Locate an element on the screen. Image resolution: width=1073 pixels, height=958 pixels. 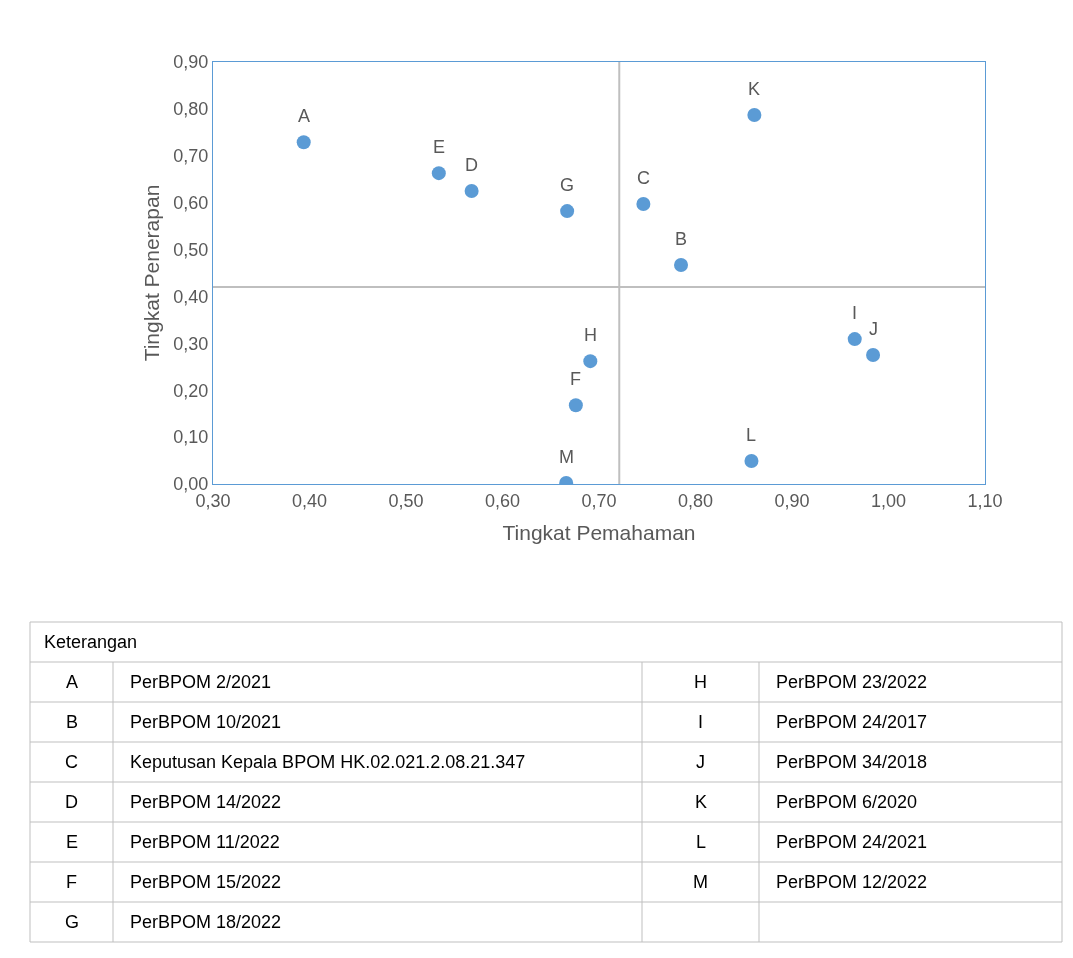
text: PerBPOM 14/2022 is located at coordinates (206, 802).